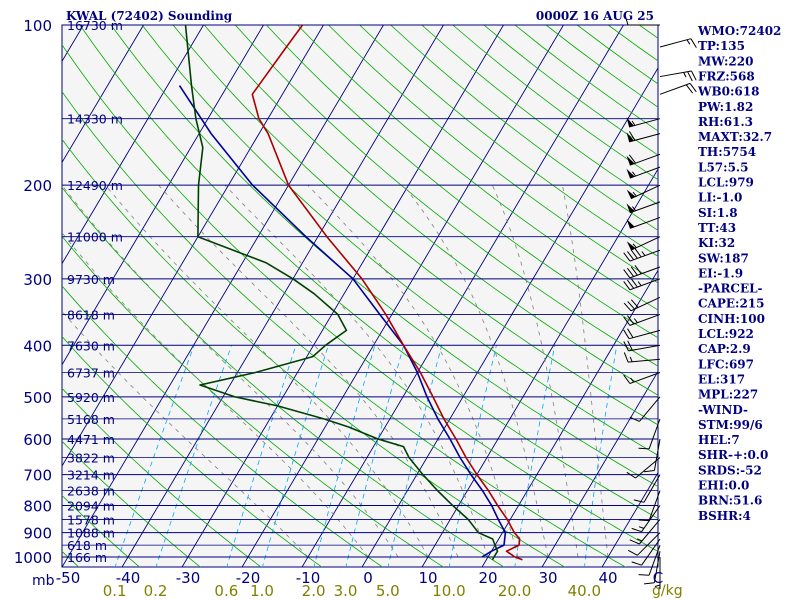  Describe the element at coordinates (95, 185) in the screenshot. I see `height-label: 12490 m` at that location.